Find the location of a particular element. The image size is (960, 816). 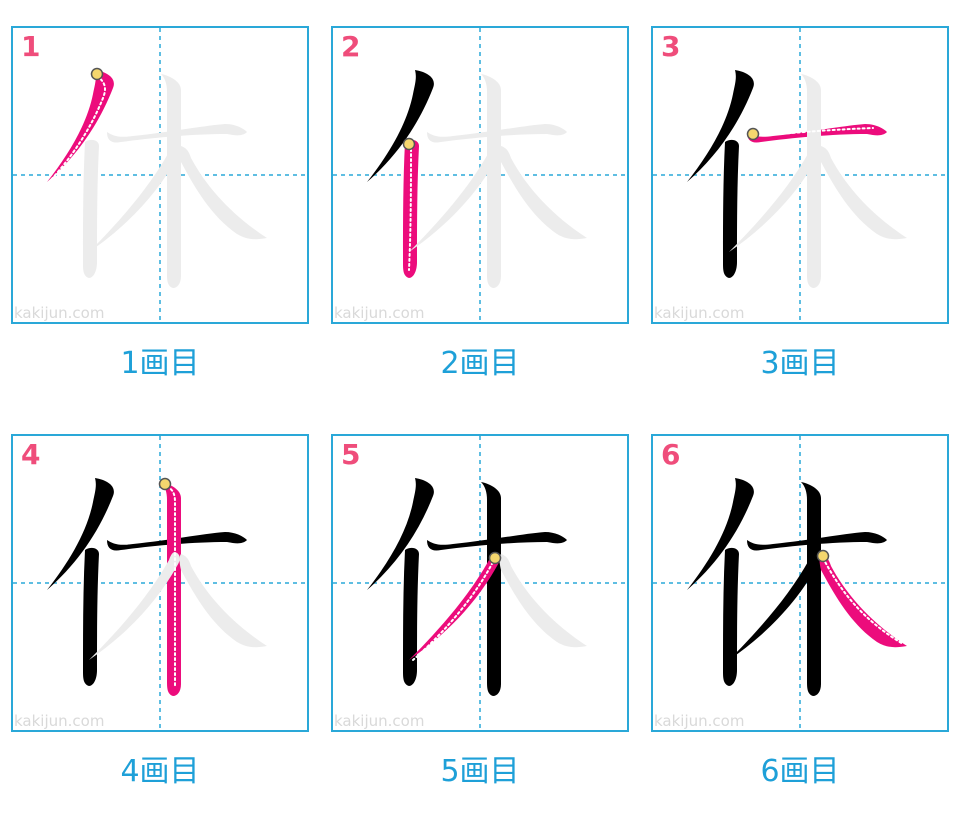

step-label: 5画目 is located at coordinates (480, 771).